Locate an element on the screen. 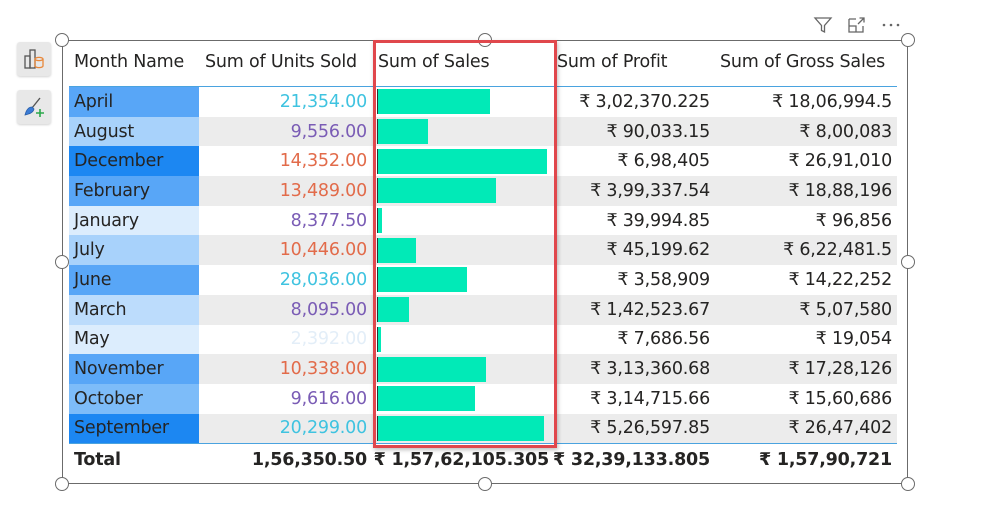  gross-sales-cell: ₹ 14,22,252 is located at coordinates (840, 279).